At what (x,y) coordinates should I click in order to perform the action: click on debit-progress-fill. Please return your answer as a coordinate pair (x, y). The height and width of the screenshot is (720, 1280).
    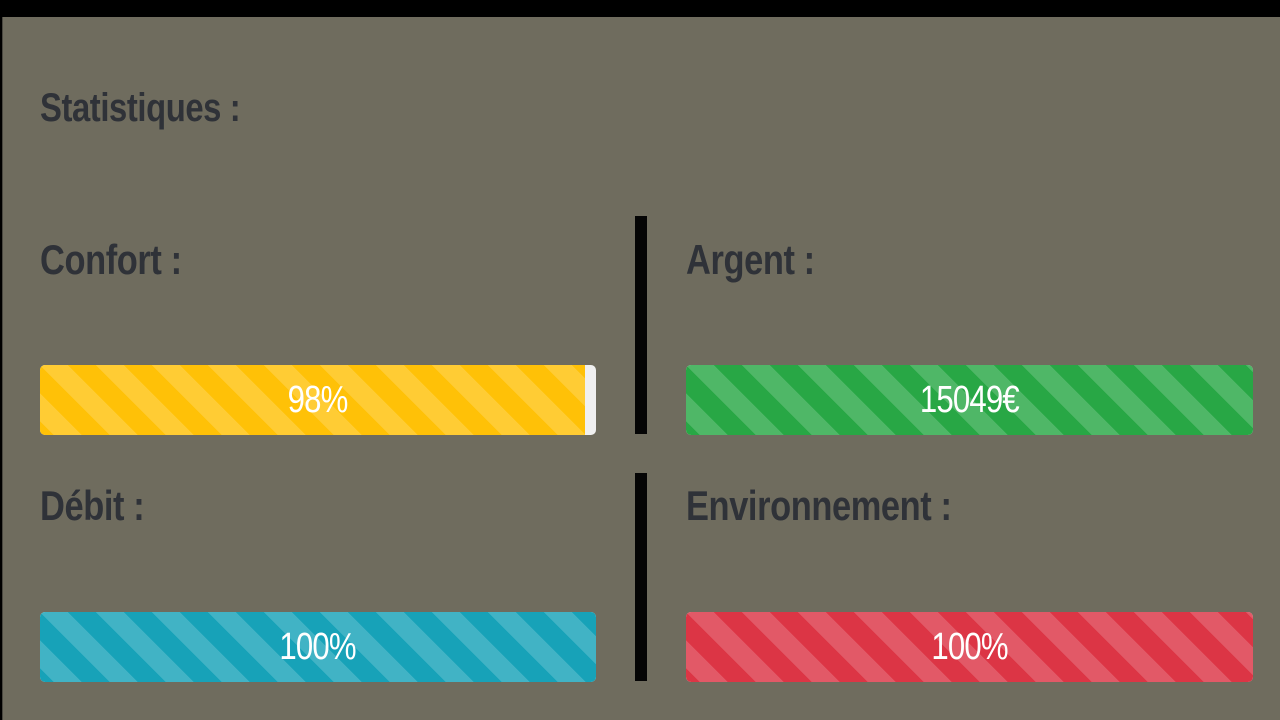
    Looking at the image, I should click on (318, 647).